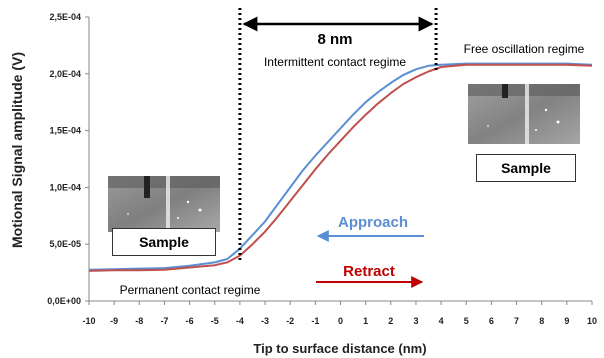 The image size is (604, 358). I want to click on right-sample-picture, so click(524, 114).